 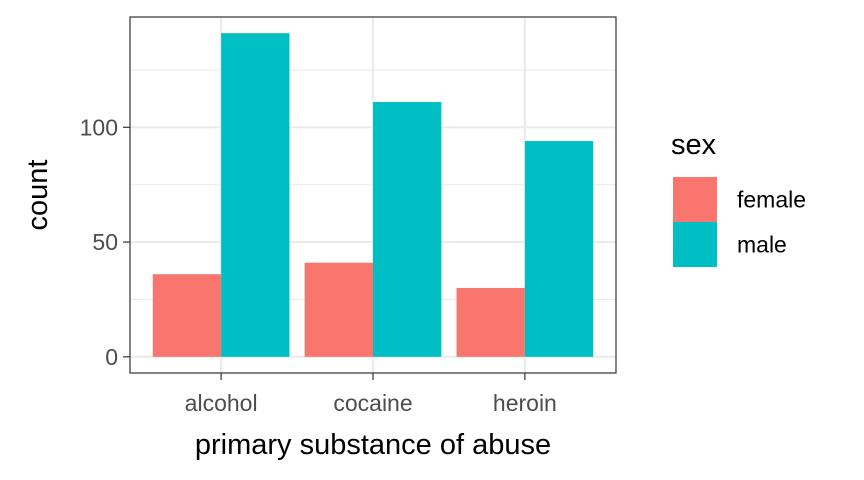 What do you see at coordinates (490, 322) in the screenshot?
I see `bar-female-heroin` at bounding box center [490, 322].